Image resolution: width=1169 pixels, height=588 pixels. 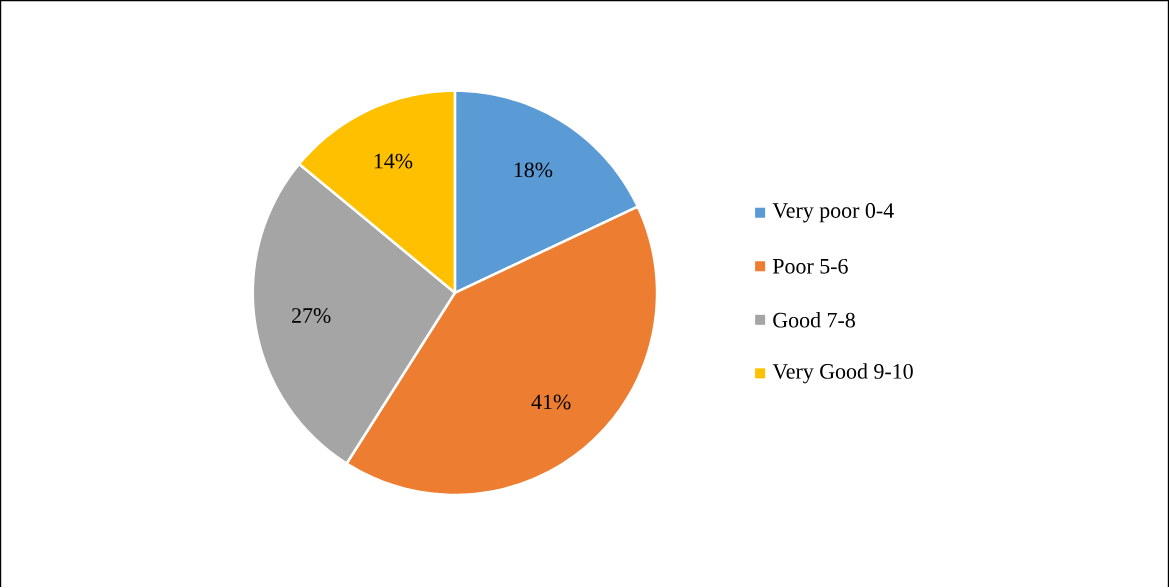 What do you see at coordinates (842, 373) in the screenshot?
I see `legend-label: Very Good 9-10` at bounding box center [842, 373].